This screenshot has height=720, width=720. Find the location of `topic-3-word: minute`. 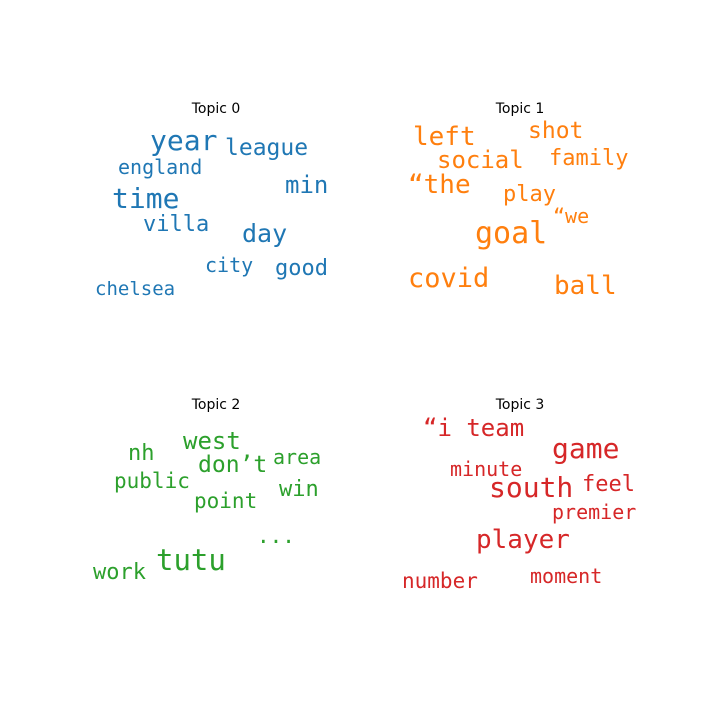

topic-3-word: minute is located at coordinates (486, 469).